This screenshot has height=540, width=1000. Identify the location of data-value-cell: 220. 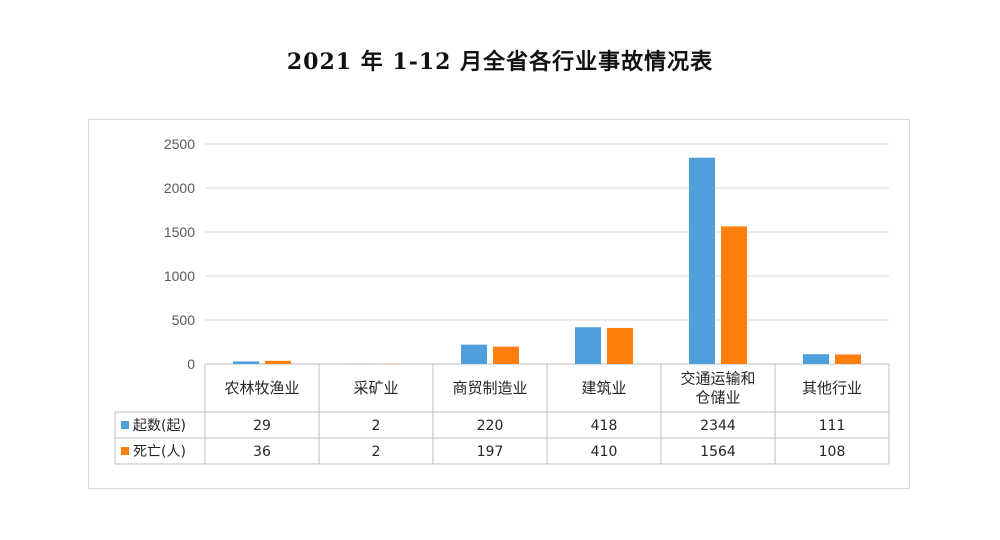
(490, 426).